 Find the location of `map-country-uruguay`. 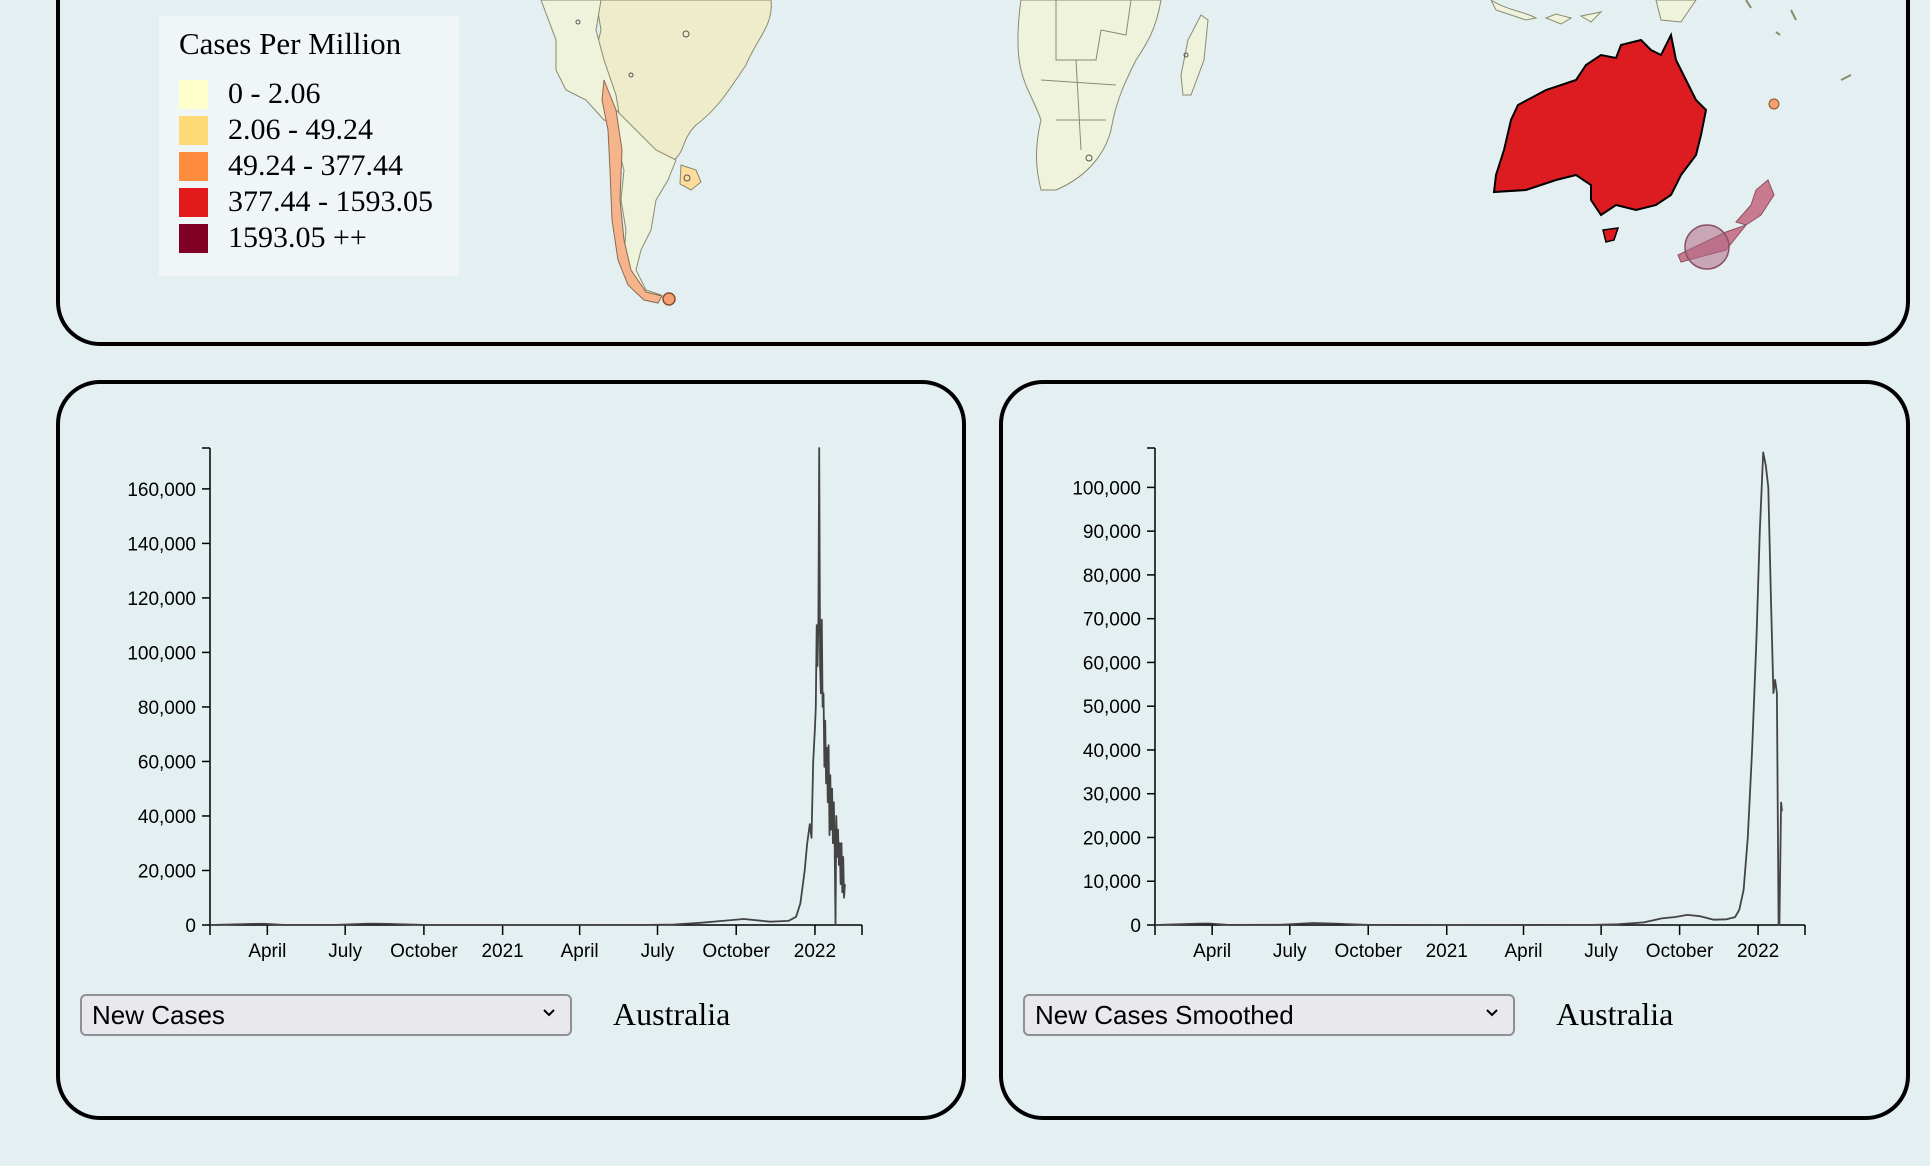

map-country-uruguay is located at coordinates (690, 177).